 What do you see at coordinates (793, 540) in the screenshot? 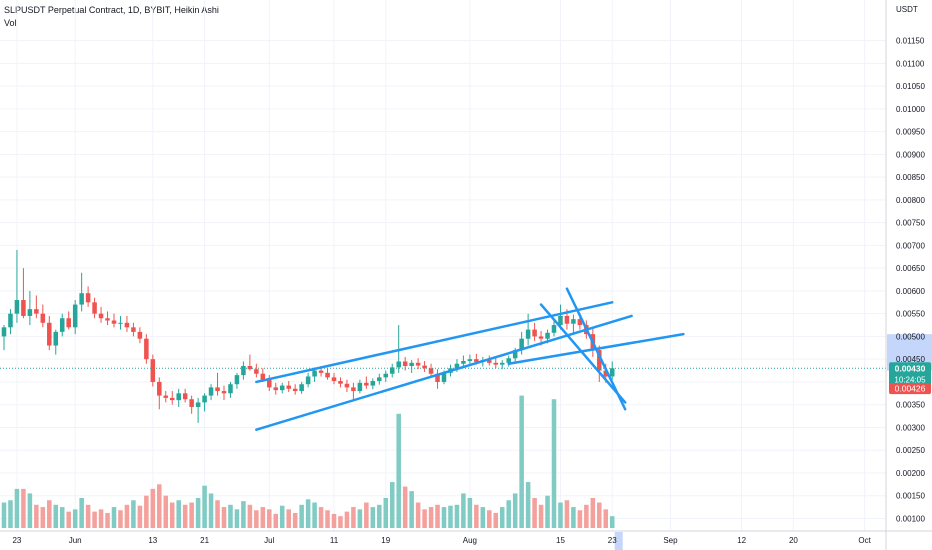
I see `time-tick-label: 20` at bounding box center [793, 540].